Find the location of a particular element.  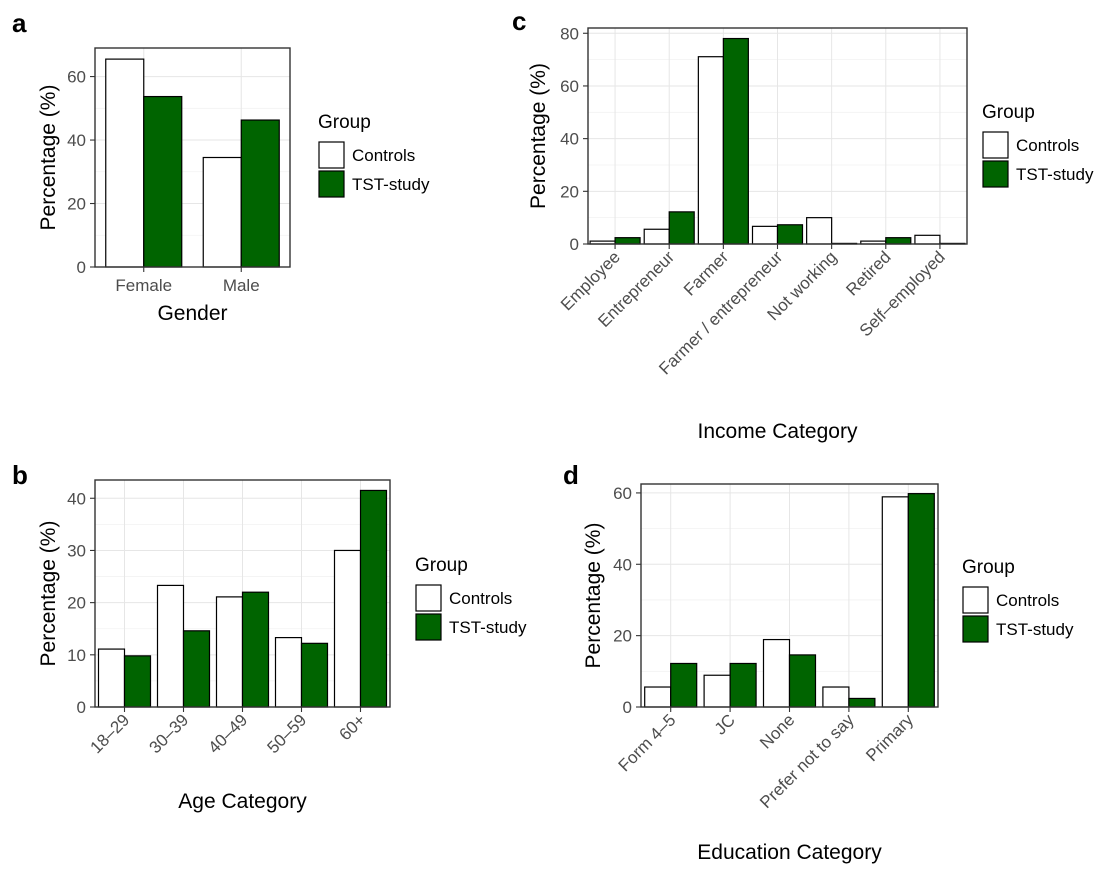

x-tick-label: 60+ is located at coordinates (352, 727).